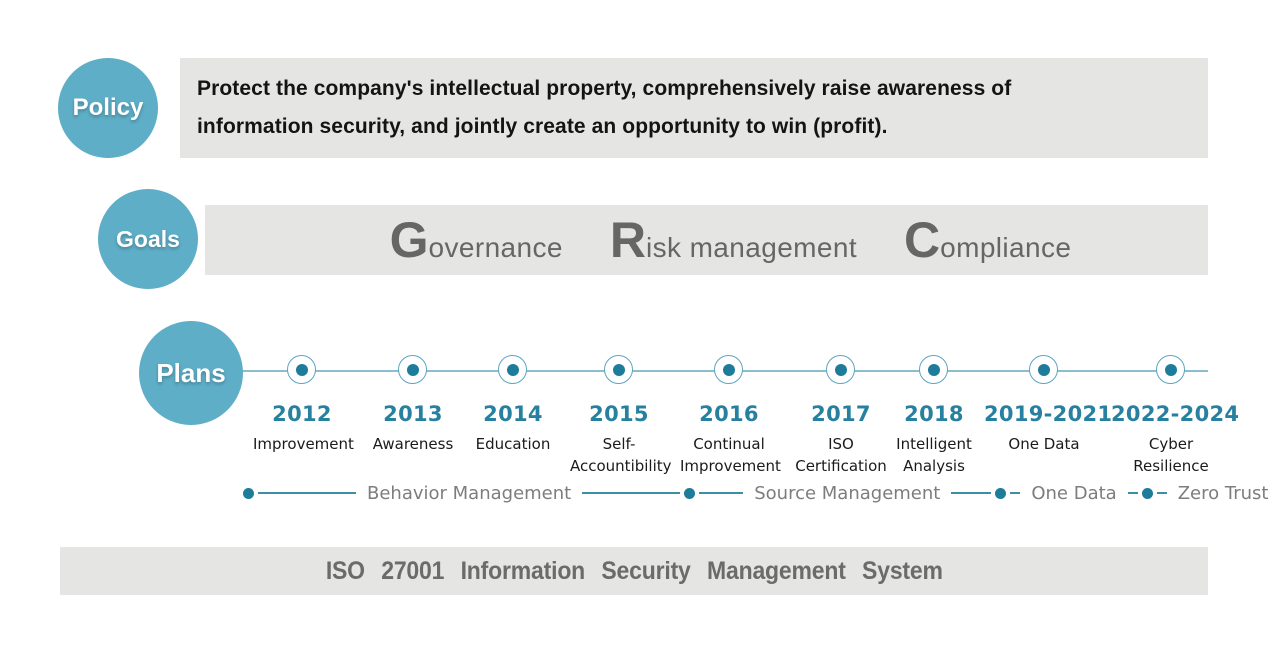 The width and height of the screenshot is (1272, 669). I want to click on timeline-node-2014, so click(512, 369).